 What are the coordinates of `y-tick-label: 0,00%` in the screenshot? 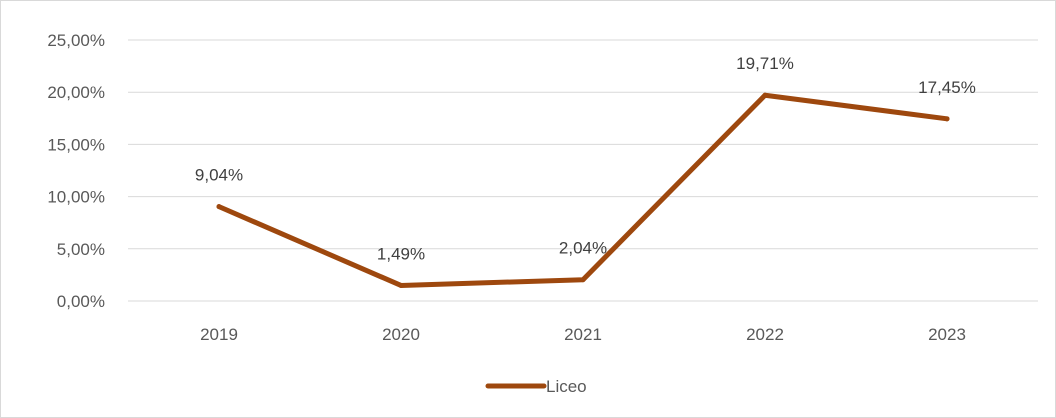 It's located at (81, 301).